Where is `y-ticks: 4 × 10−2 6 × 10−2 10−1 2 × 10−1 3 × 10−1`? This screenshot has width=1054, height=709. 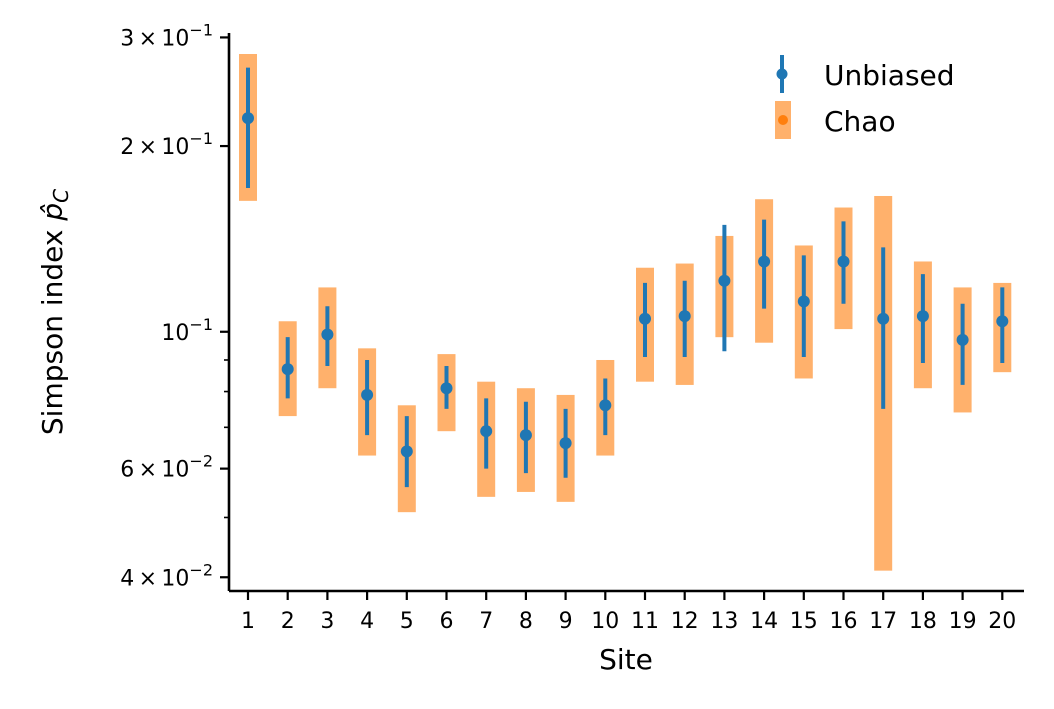
y-ticks: 4 × 10−2 6 × 10−2 10−1 2 × 10−1 3 × 10−1 is located at coordinates (174, 305).